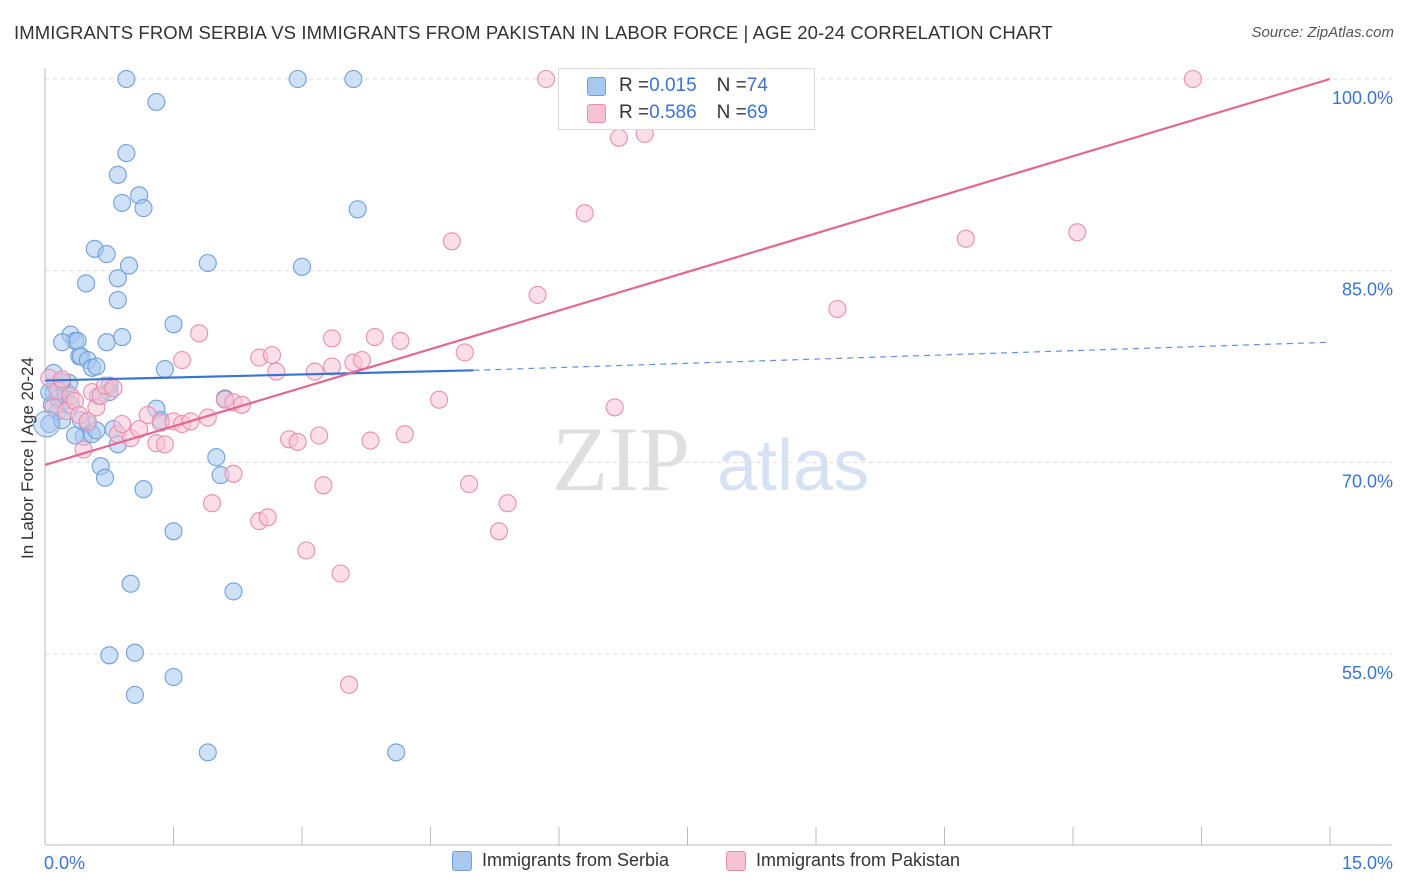  Describe the element at coordinates (1367, 290) in the screenshot. I see `y-tick-label: 85.0%` at that location.